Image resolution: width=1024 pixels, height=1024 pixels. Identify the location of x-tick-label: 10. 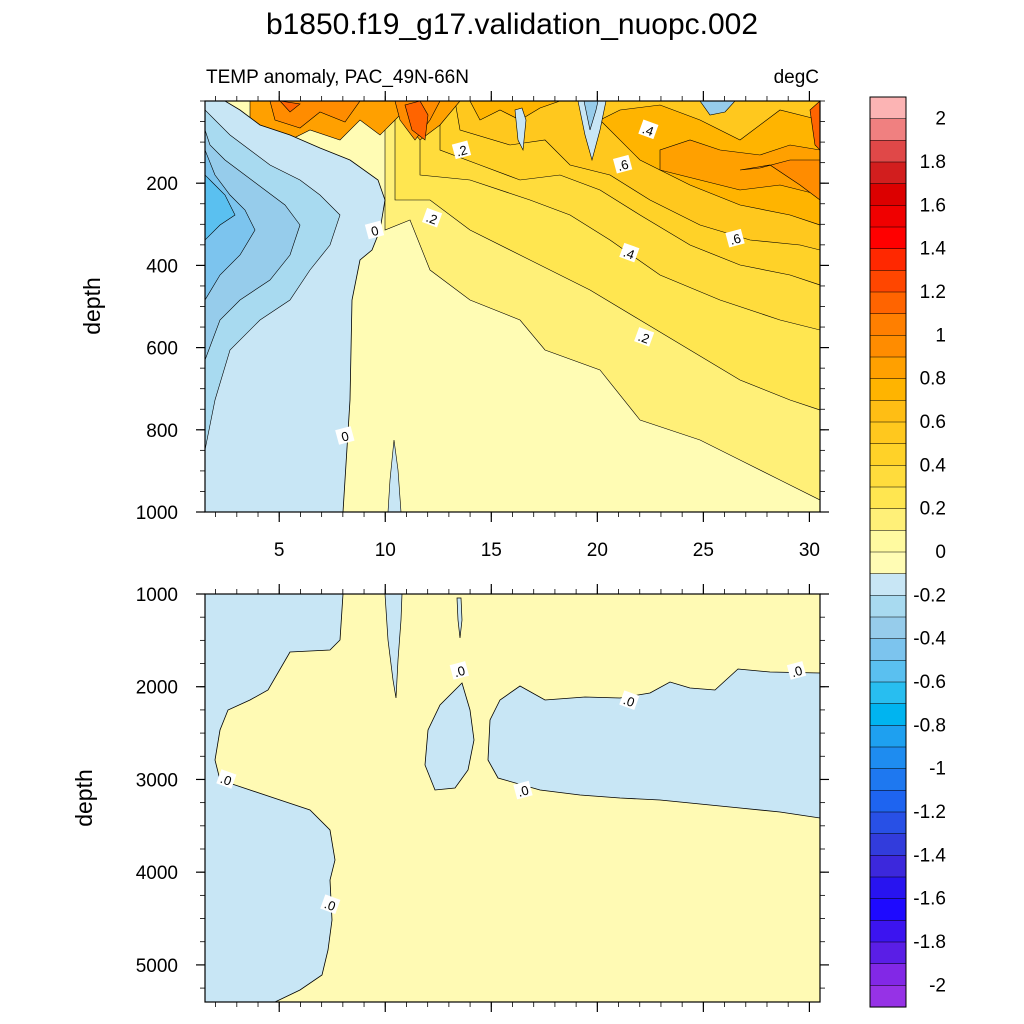
(385, 550).